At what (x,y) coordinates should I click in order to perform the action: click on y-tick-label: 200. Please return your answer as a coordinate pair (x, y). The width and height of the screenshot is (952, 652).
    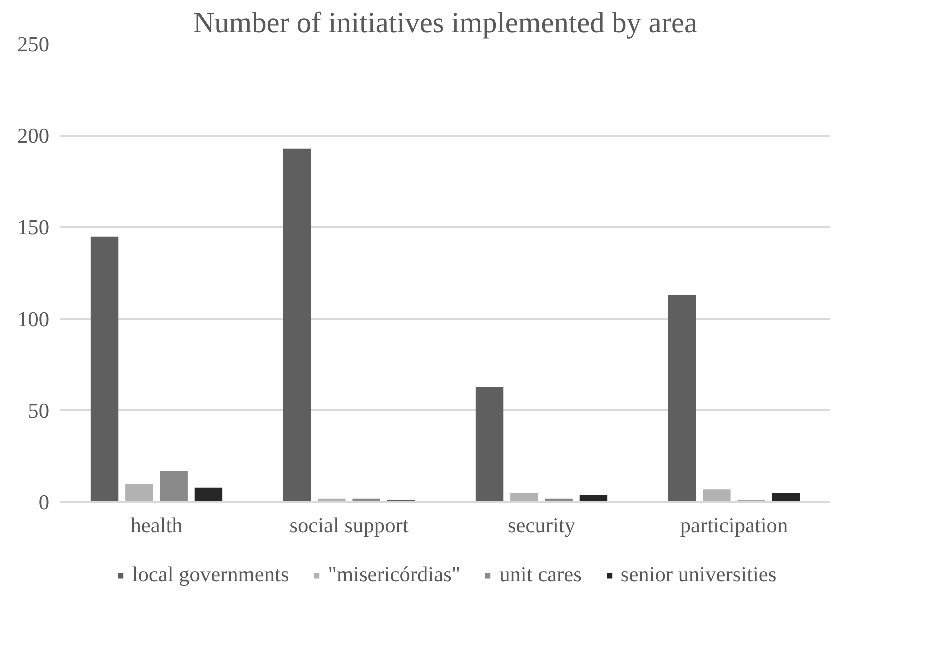
    Looking at the image, I should click on (34, 136).